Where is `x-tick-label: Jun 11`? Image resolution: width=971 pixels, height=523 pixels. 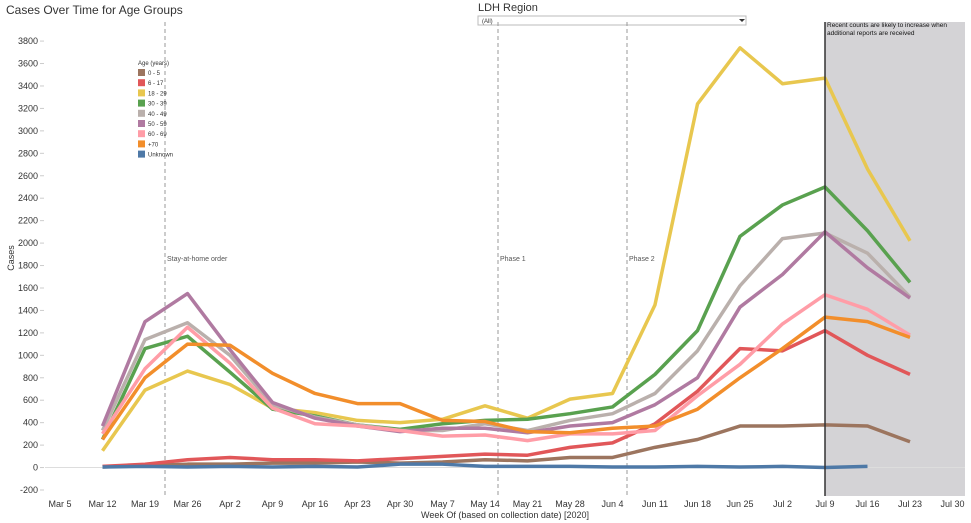
x-tick-label: Jun 11 is located at coordinates (655, 504).